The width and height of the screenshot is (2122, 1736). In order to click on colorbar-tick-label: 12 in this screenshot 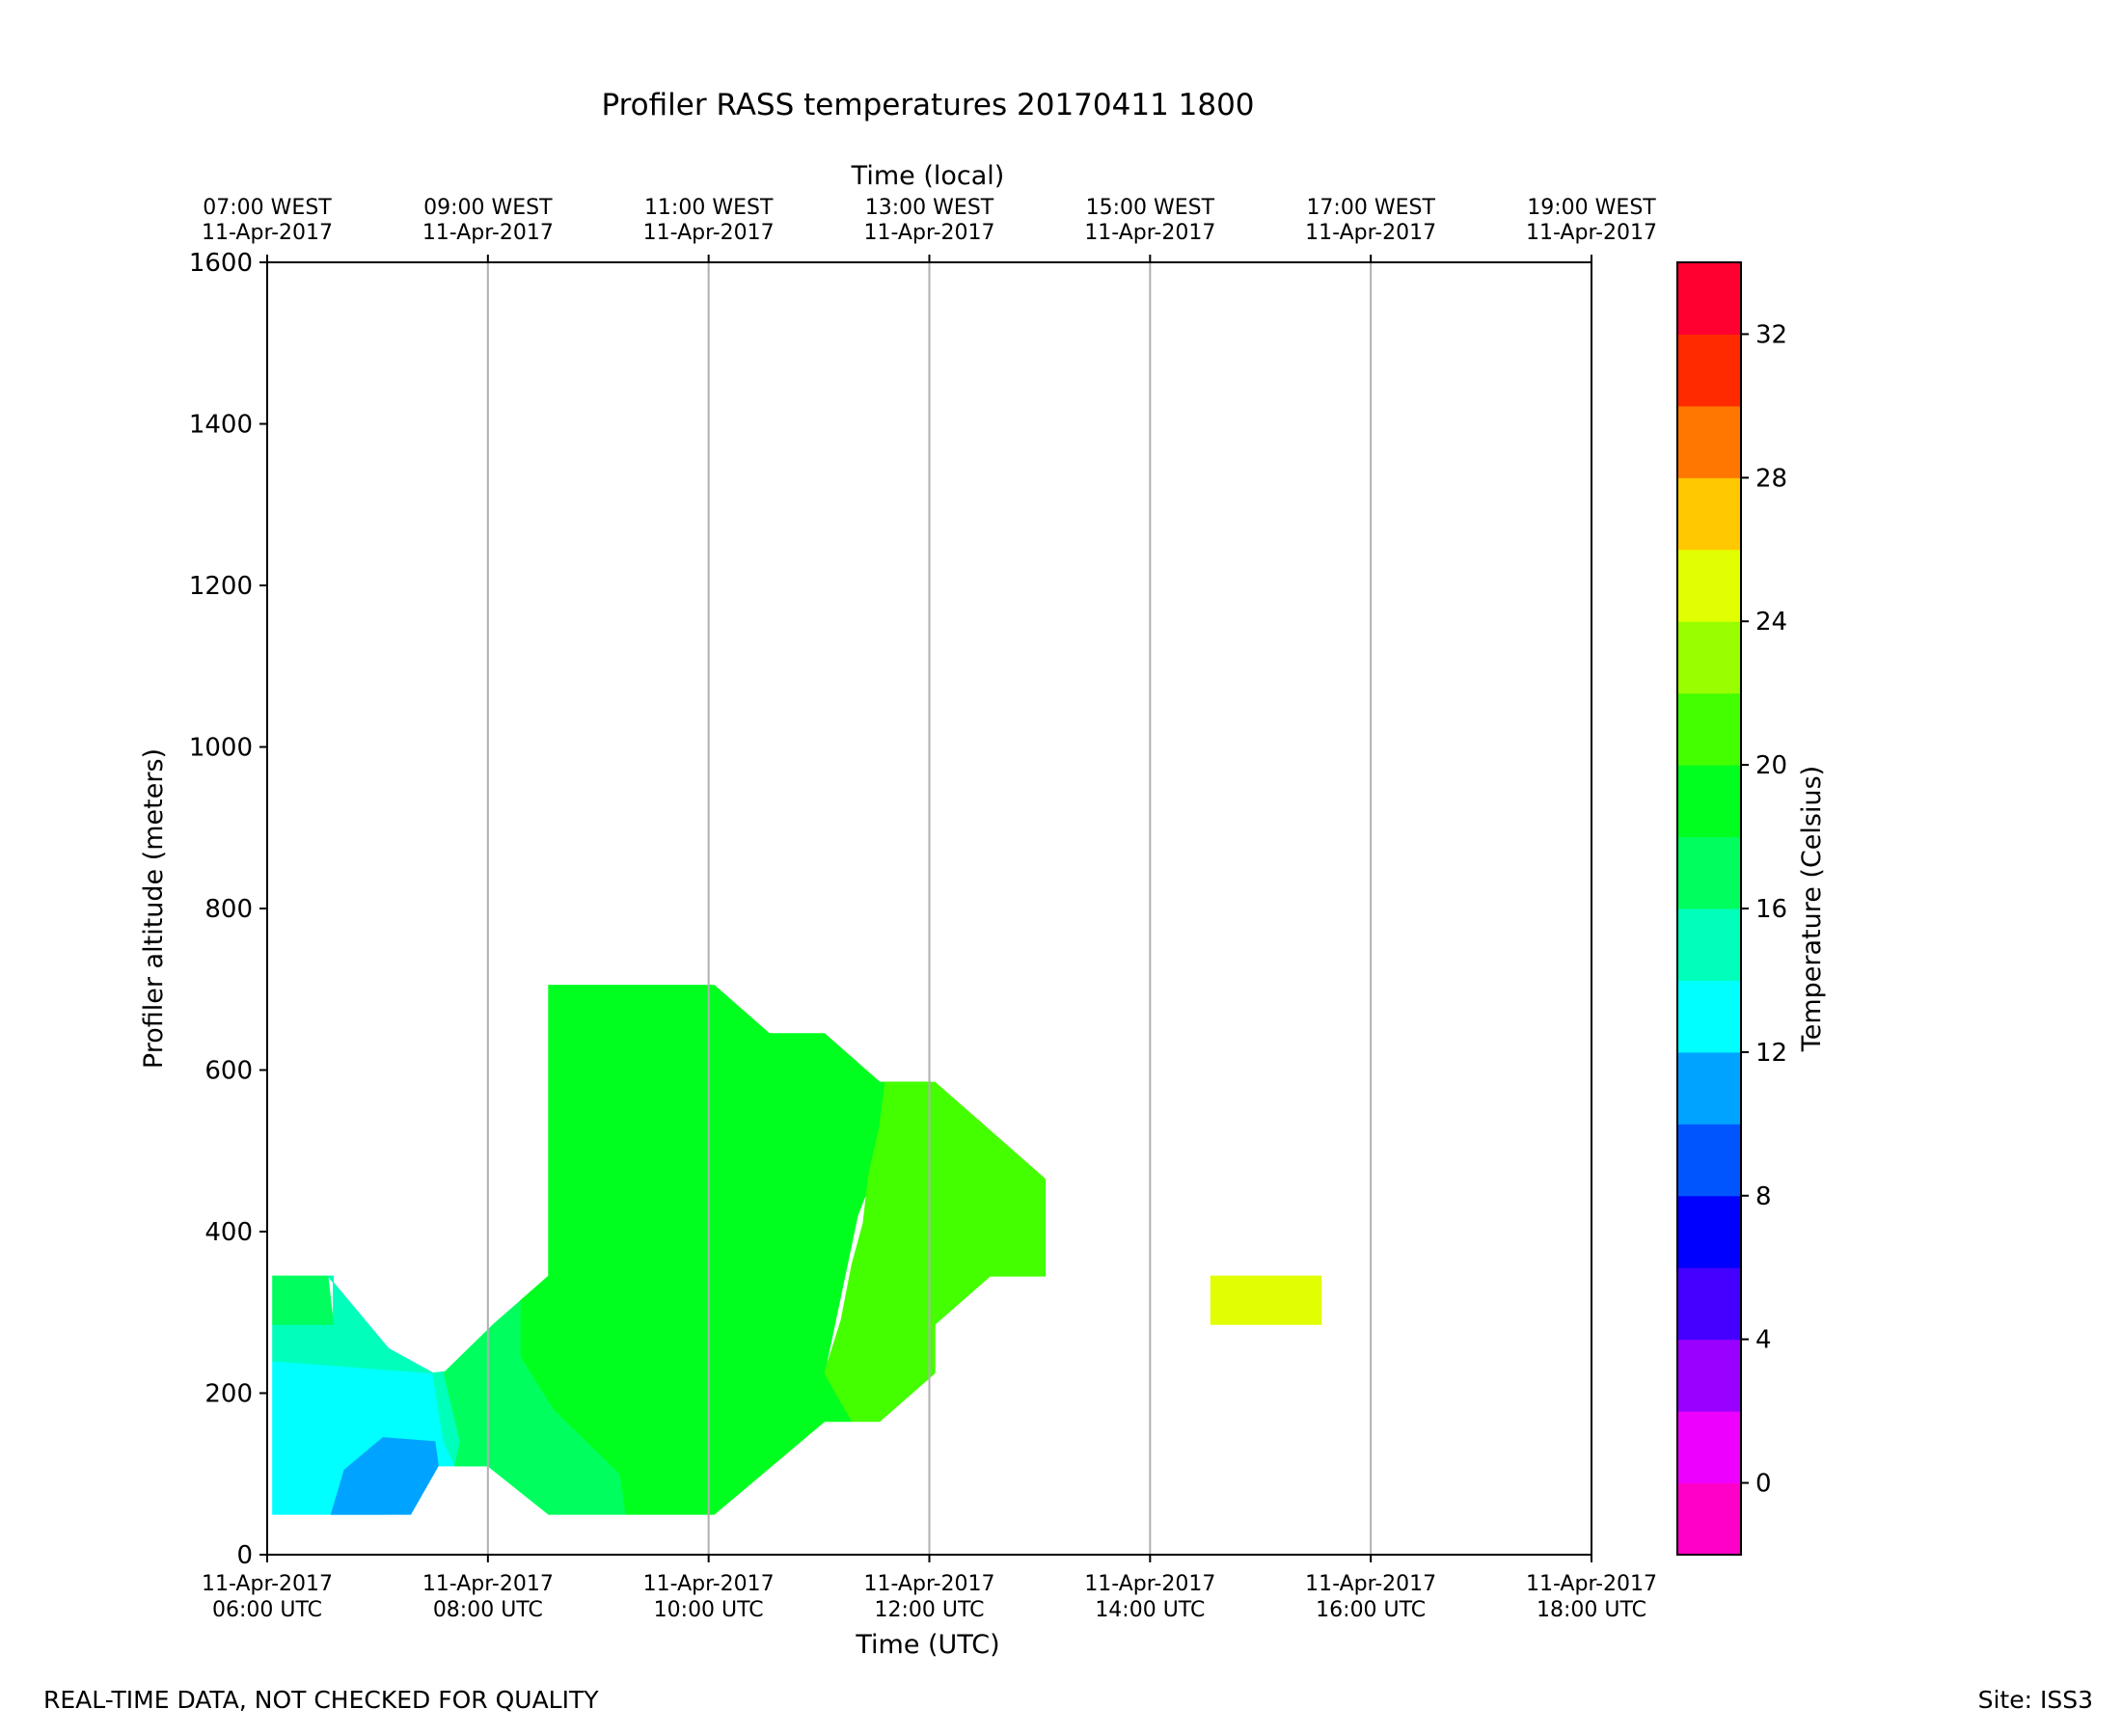, I will do `click(1771, 1054)`.